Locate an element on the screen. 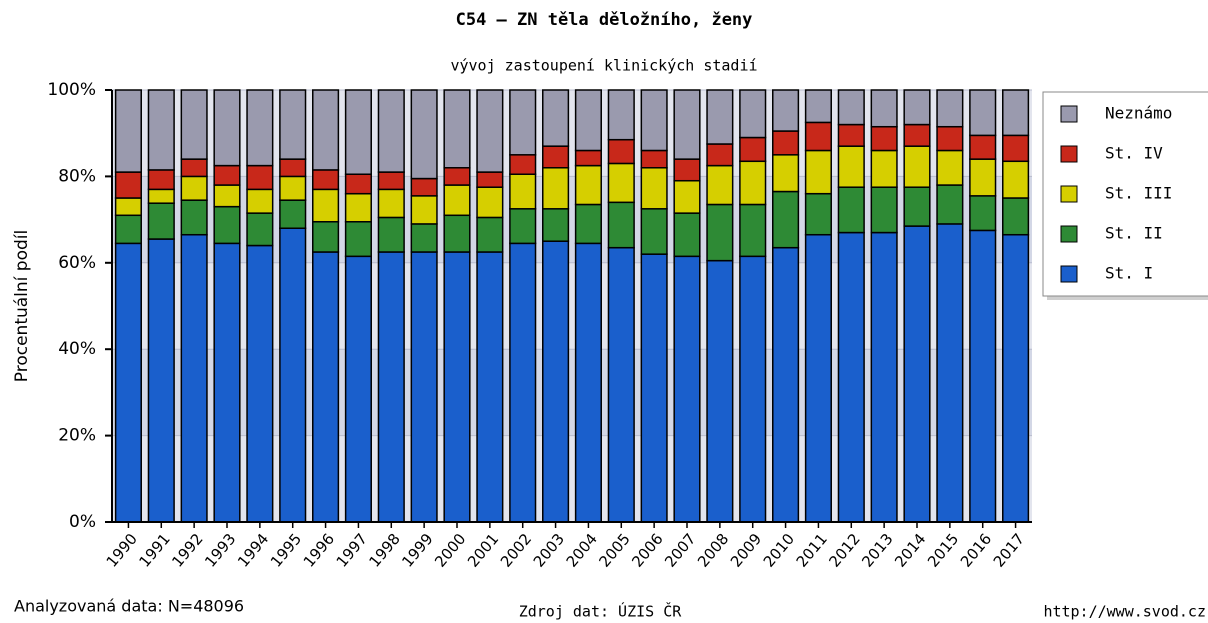 The image size is (1208, 623). y-tick-label: 80% is located at coordinates (77, 176).